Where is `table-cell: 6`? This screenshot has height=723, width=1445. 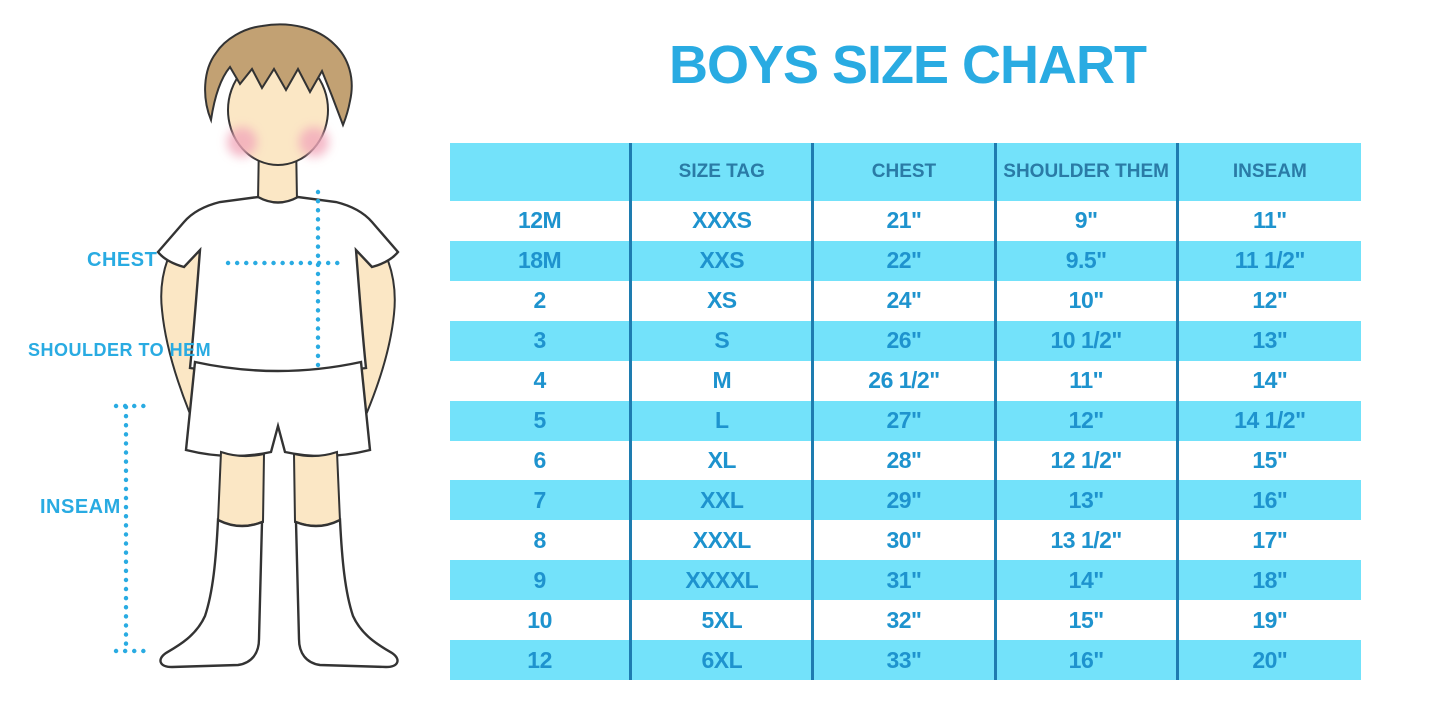 table-cell: 6 is located at coordinates (541, 460).